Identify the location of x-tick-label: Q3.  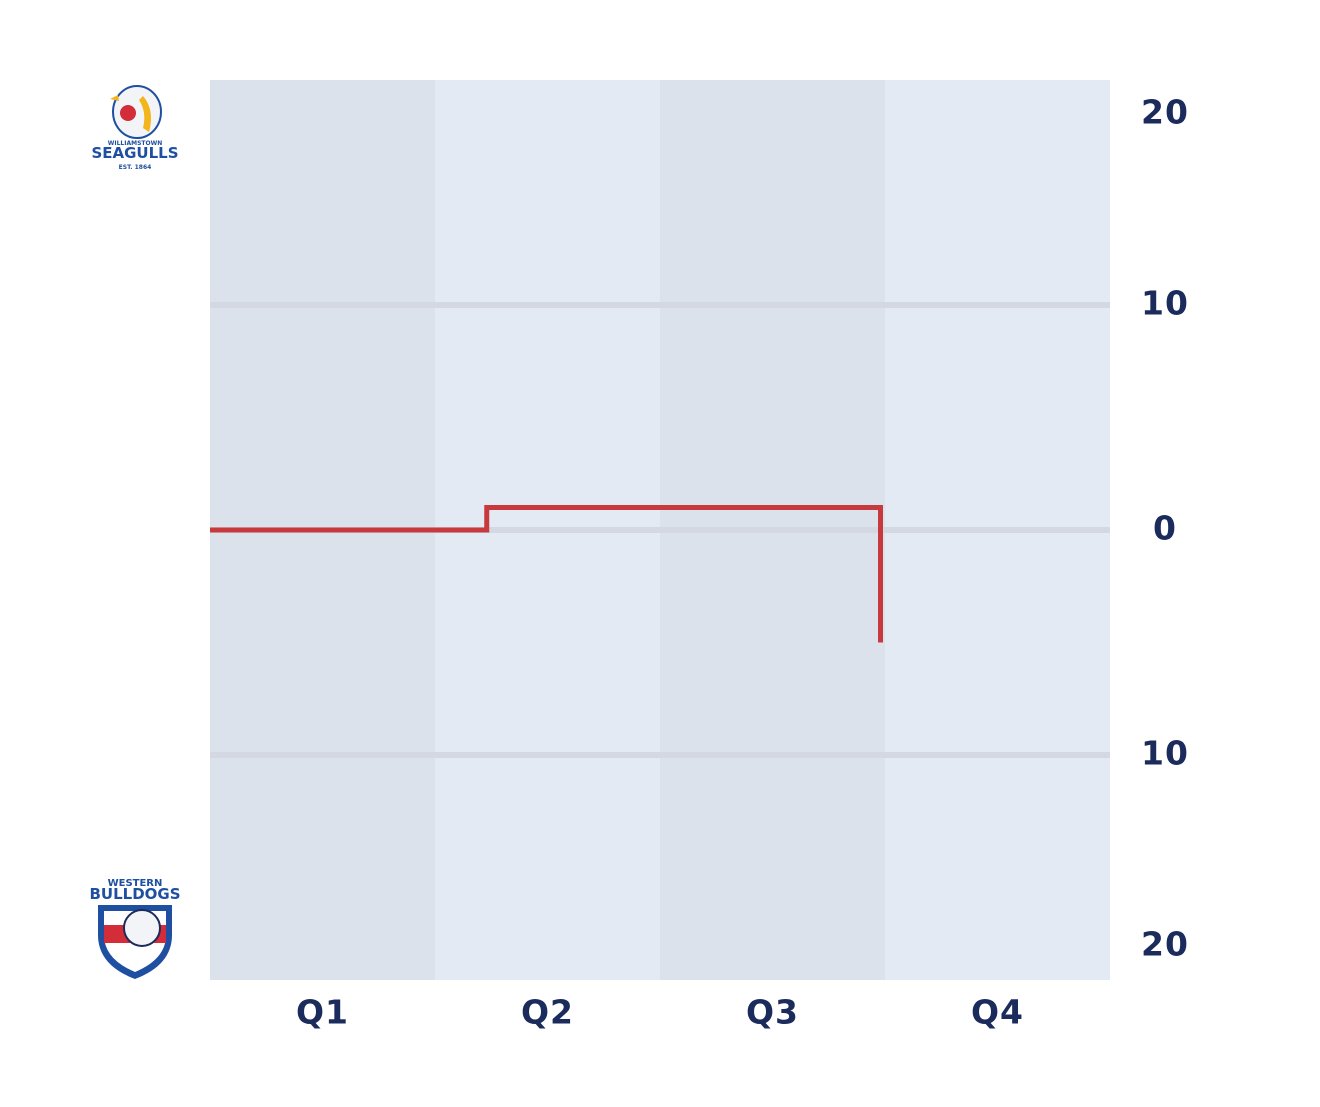
(772, 1012).